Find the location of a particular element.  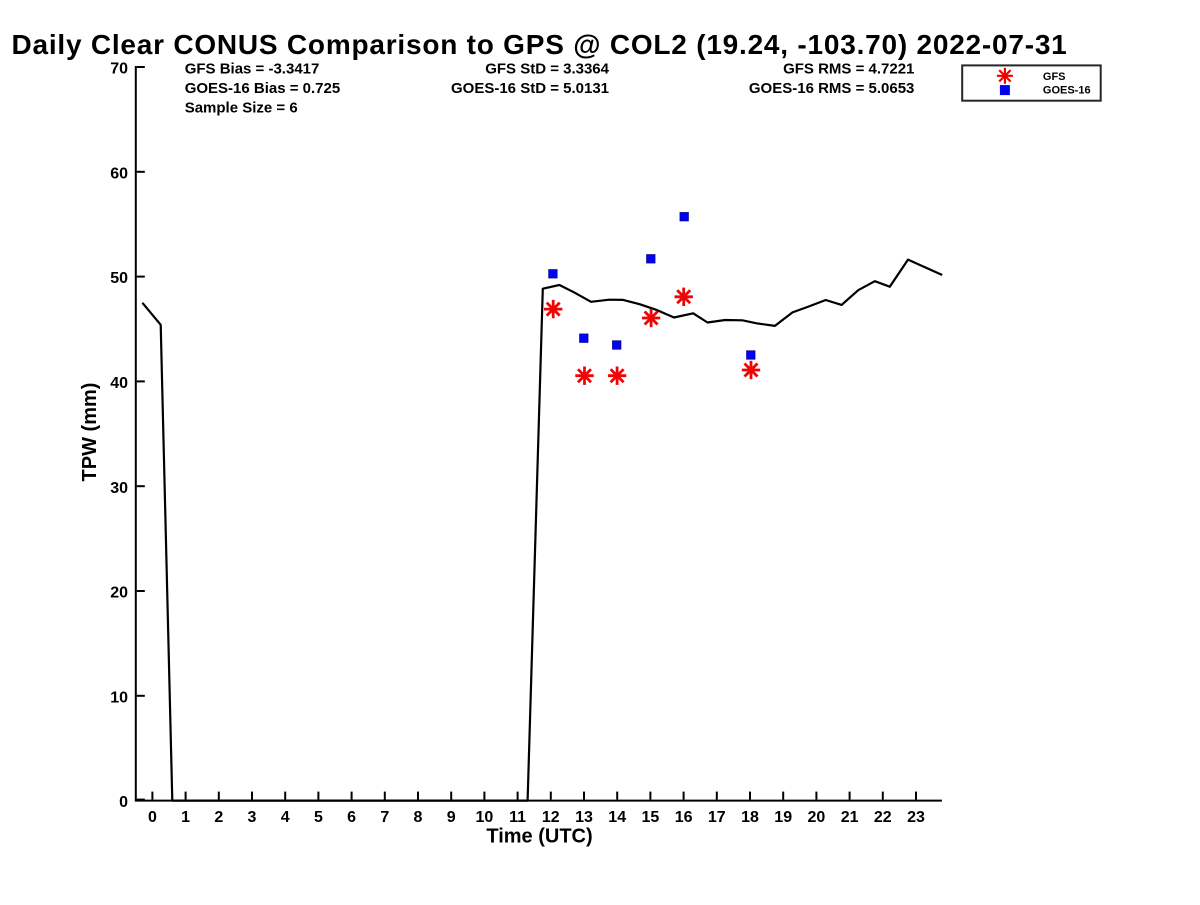

svg-text: 16 is located at coordinates (684, 817).